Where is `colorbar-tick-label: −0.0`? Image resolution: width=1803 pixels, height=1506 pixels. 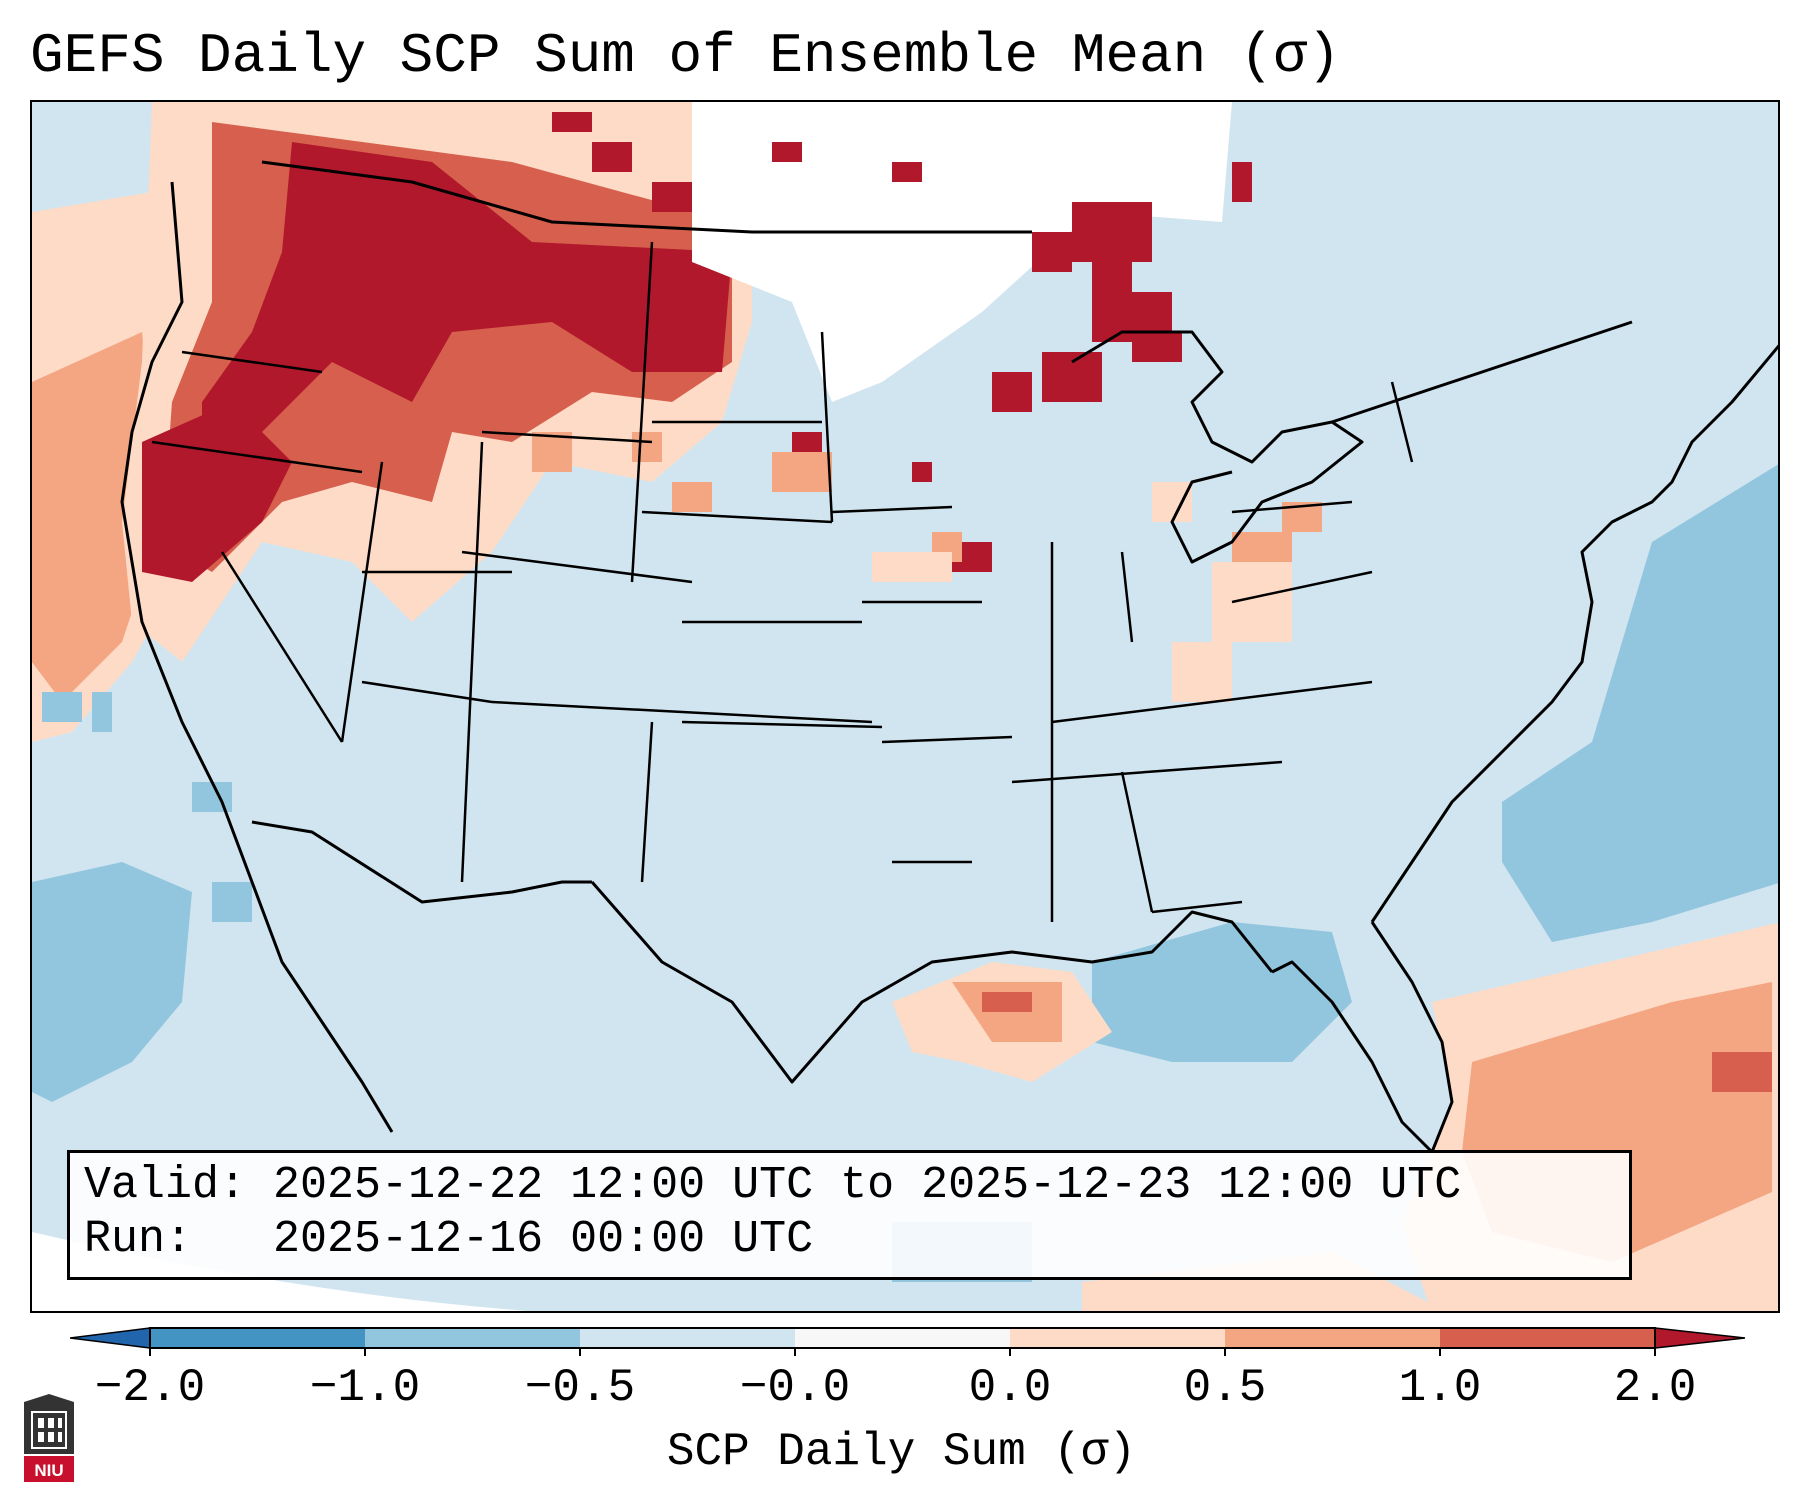 colorbar-tick-label: −0.0 is located at coordinates (795, 1388).